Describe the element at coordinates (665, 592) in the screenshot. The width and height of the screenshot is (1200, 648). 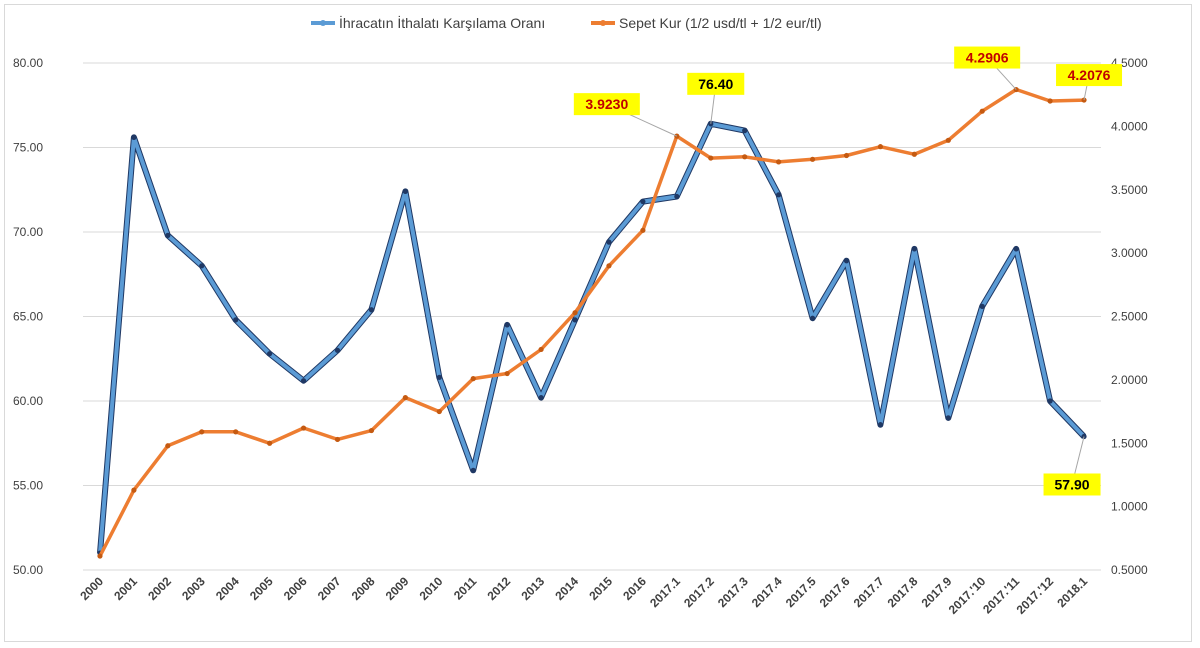
I see `x-axis-tick-label: 2017.1` at that location.